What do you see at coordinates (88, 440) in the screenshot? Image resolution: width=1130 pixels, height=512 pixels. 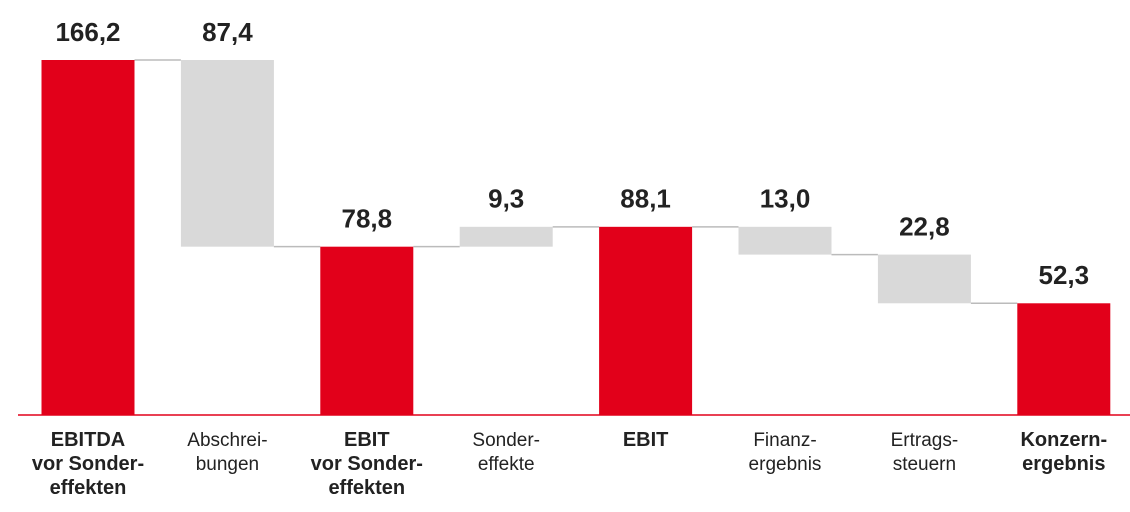 I see `x-tick-line: EBITDA` at bounding box center [88, 440].